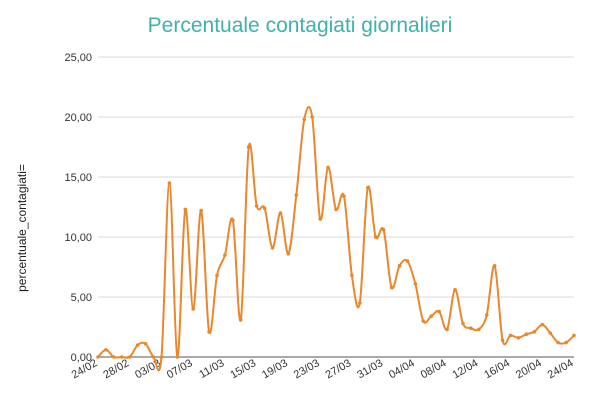  Describe the element at coordinates (307, 369) in the screenshot. I see `x-tick-label: 23/03` at that location.